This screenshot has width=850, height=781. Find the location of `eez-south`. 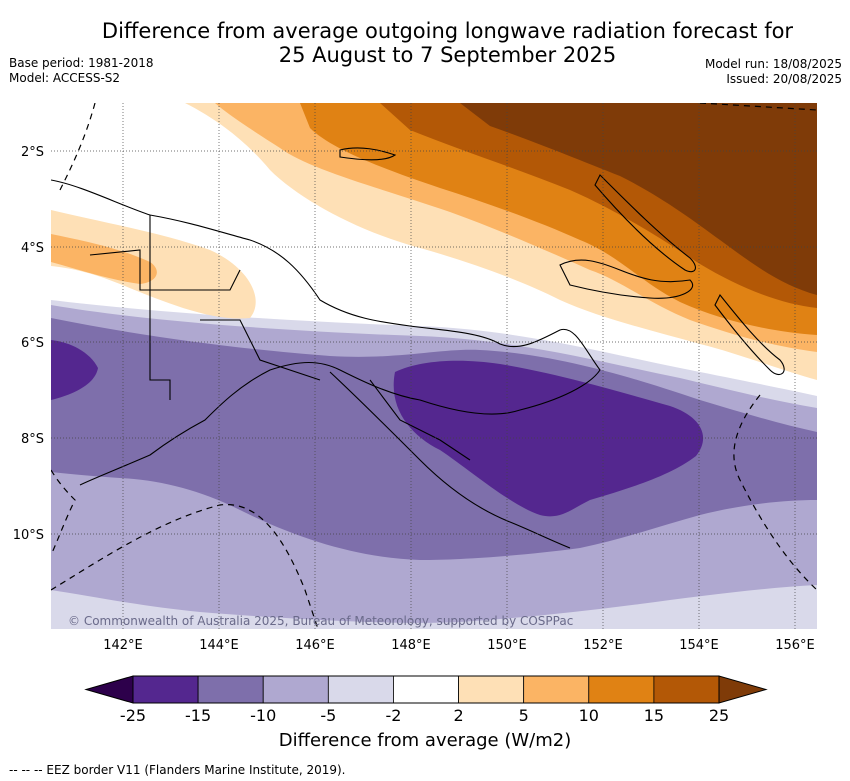

eez-south is located at coordinates (185, 566).